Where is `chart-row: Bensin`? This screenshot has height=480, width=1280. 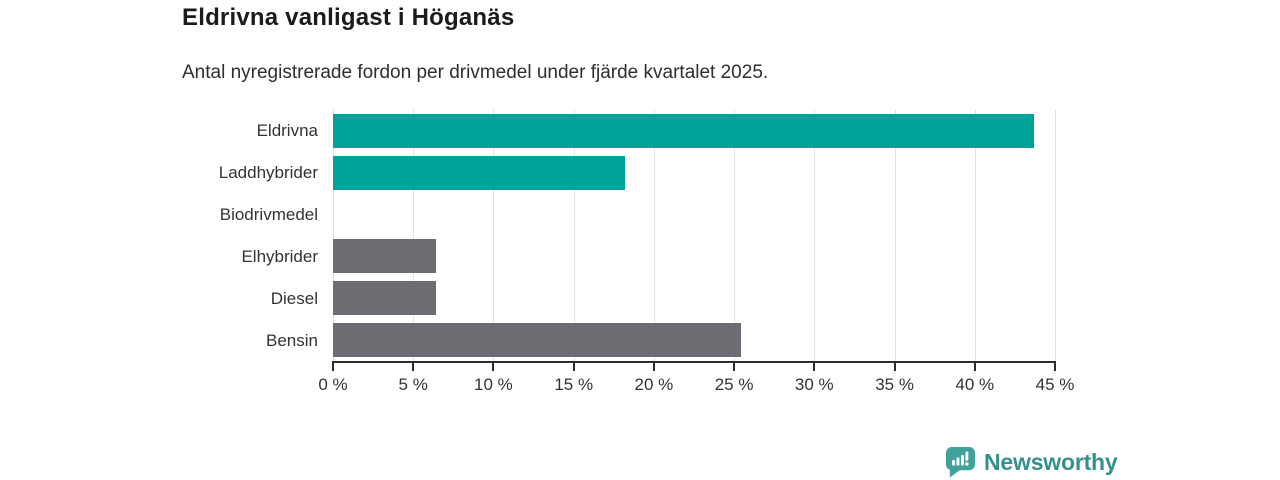 chart-row: Bensin is located at coordinates (640, 340).